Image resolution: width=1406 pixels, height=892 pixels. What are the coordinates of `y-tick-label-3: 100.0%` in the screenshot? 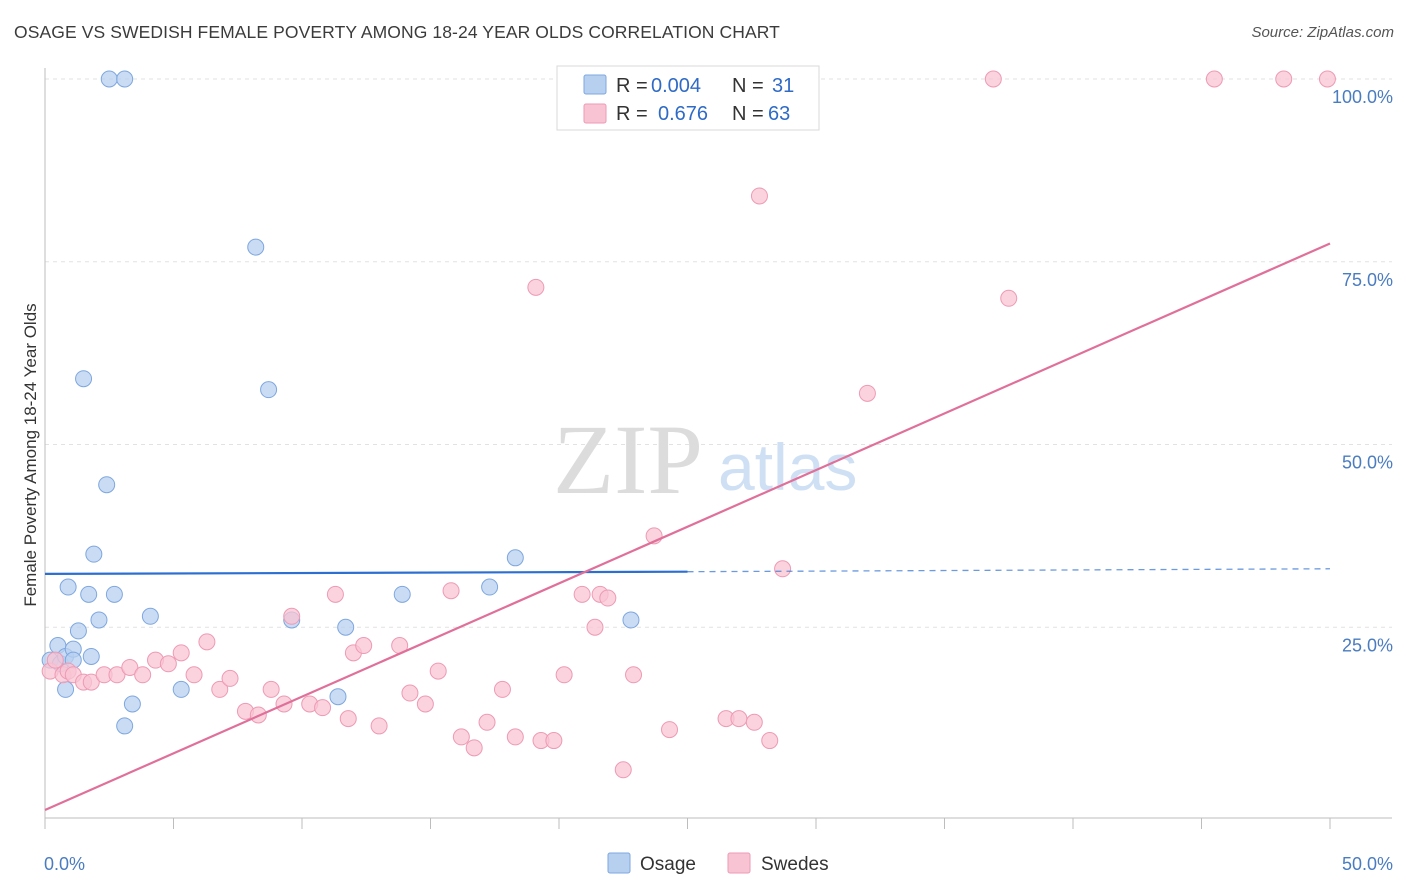 It's located at (1362, 97).